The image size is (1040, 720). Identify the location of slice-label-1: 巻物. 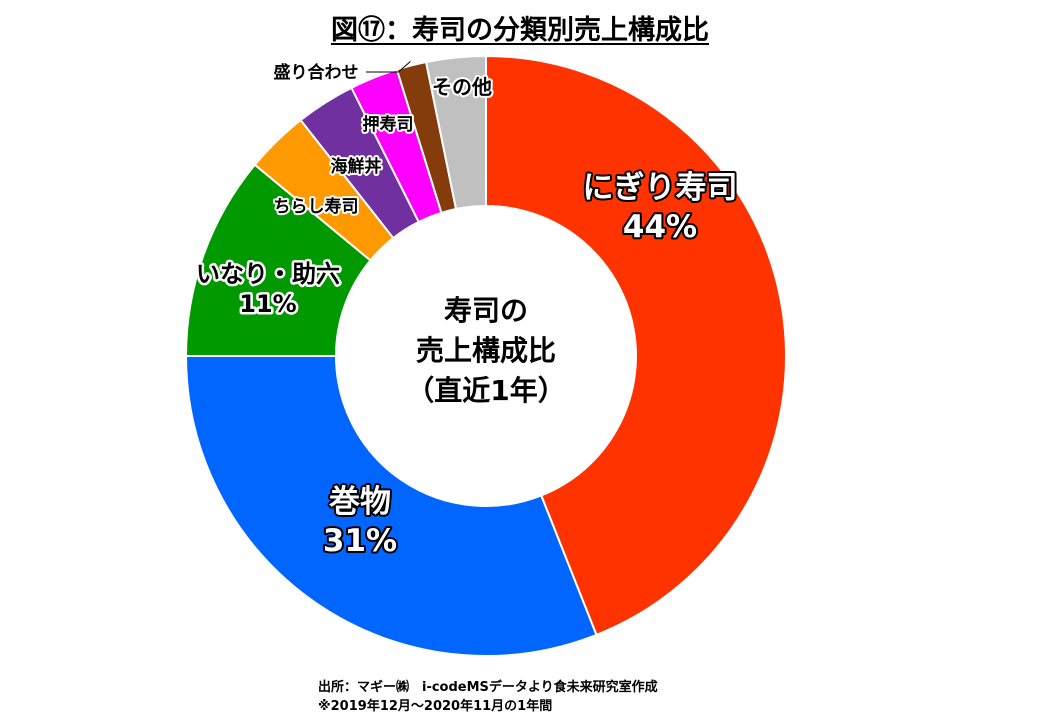
(360, 502).